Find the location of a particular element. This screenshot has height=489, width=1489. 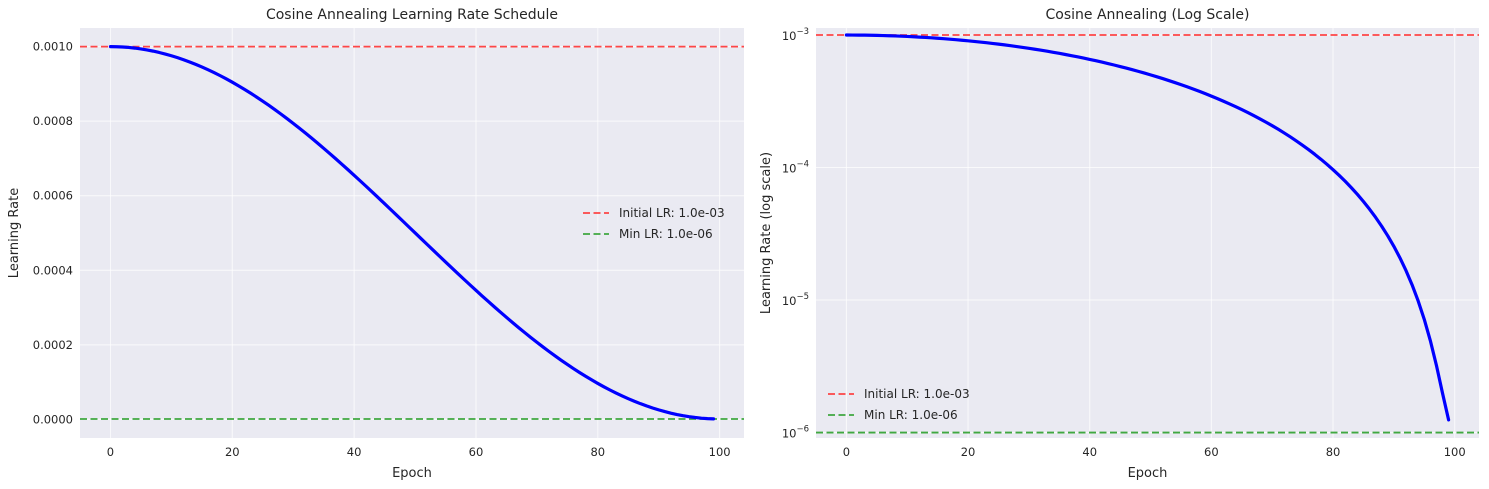

y-axis-label: Learning Rate (log scale) is located at coordinates (766, 233).